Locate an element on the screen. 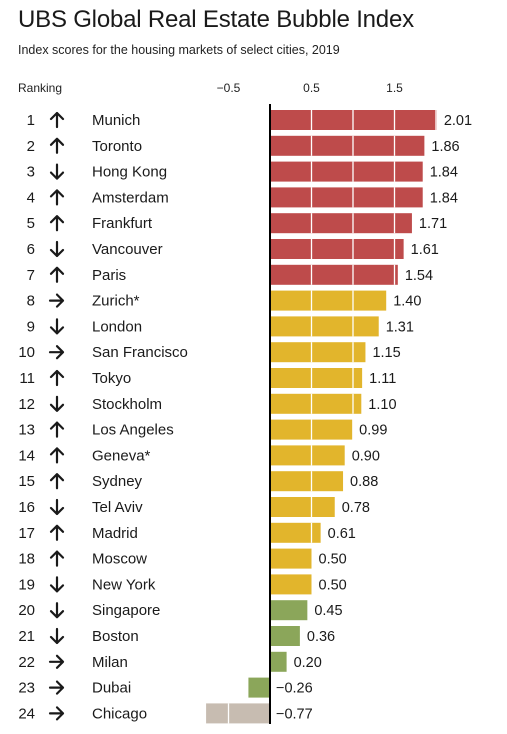  city-label: Dubai is located at coordinates (111, 688).